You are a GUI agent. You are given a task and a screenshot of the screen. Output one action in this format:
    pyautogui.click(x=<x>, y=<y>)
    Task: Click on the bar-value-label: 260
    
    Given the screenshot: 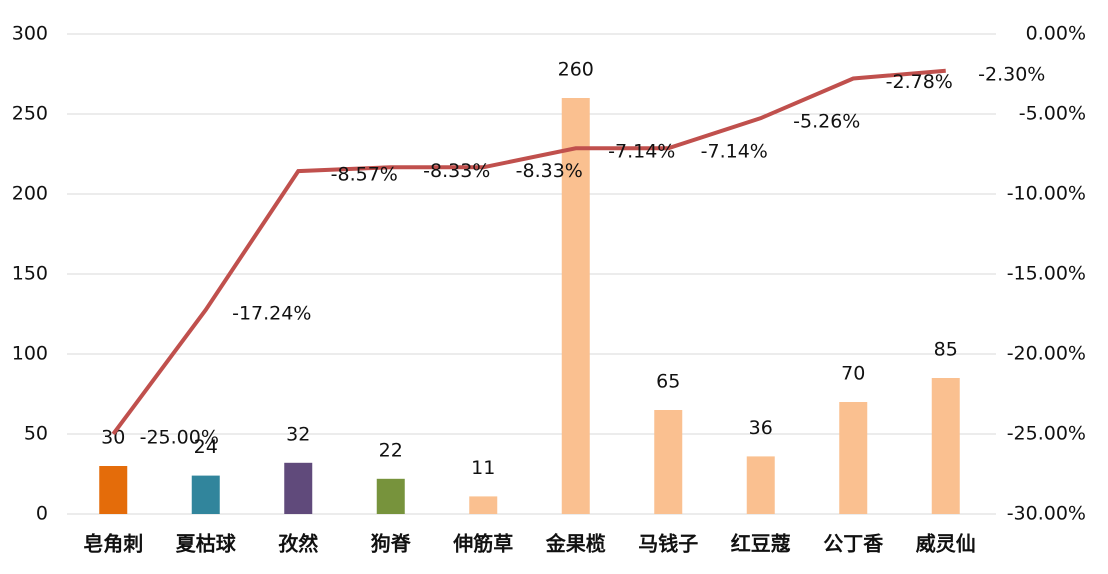 What is the action you would take?
    pyautogui.click(x=576, y=70)
    